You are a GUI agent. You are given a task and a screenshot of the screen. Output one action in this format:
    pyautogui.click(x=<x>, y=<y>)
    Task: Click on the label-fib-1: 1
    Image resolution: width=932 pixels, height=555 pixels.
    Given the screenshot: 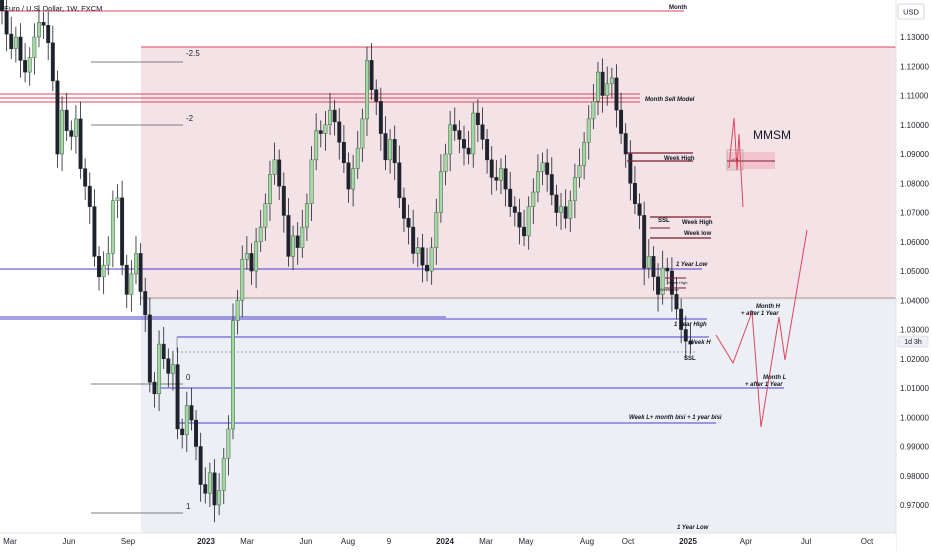 What is the action you would take?
    pyautogui.click(x=188, y=506)
    